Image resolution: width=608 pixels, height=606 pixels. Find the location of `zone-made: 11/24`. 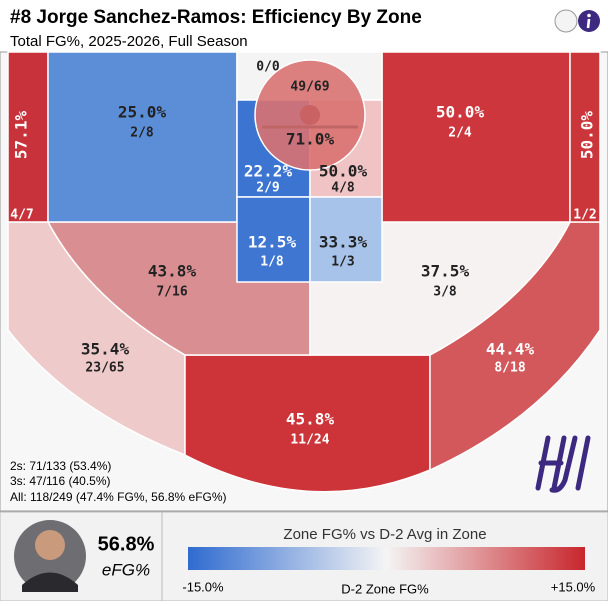

zone-made: 11/24 is located at coordinates (309, 440).